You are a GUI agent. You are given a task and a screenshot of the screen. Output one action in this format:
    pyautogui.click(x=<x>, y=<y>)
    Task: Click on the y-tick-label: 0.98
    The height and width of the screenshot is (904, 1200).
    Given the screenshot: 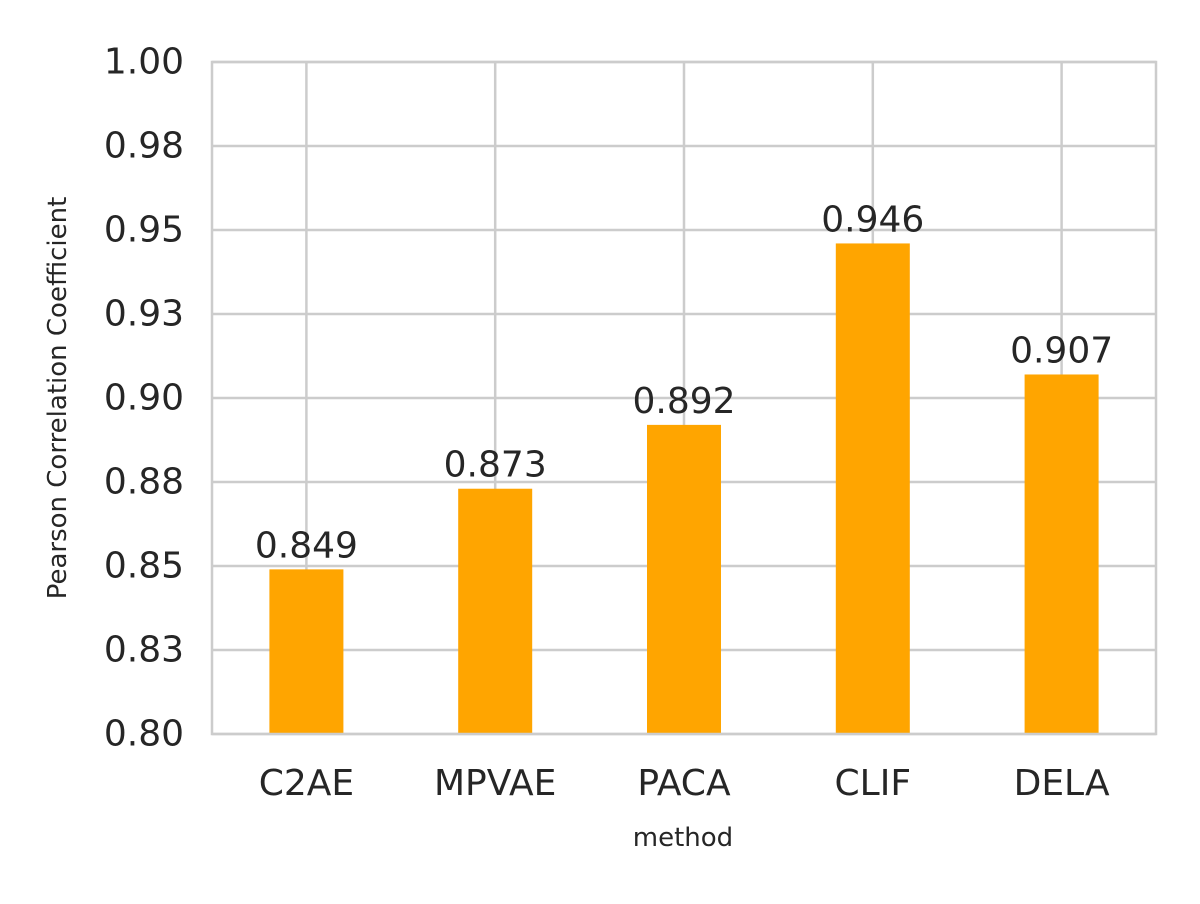 What is the action you would take?
    pyautogui.click(x=144, y=146)
    